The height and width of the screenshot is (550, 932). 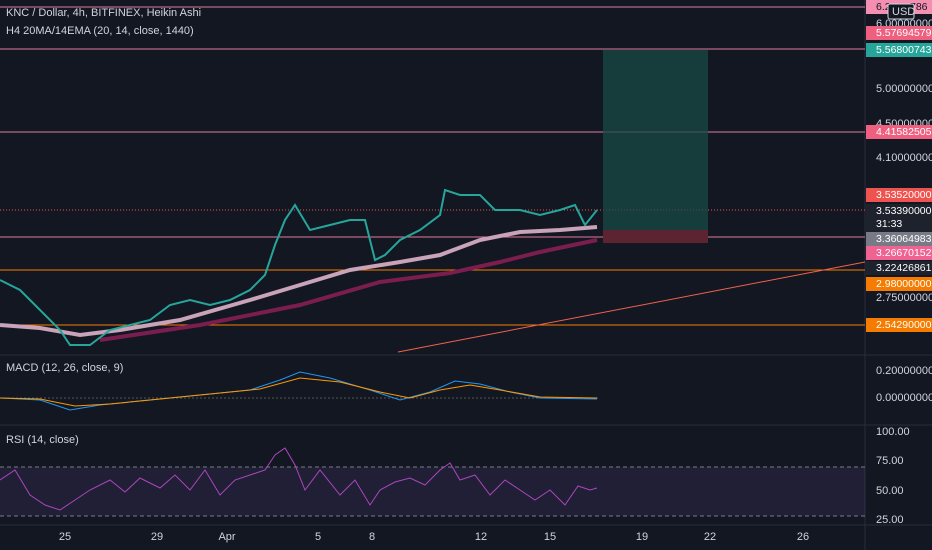 I want to click on rsi-tick: 100.00, so click(x=893, y=432).